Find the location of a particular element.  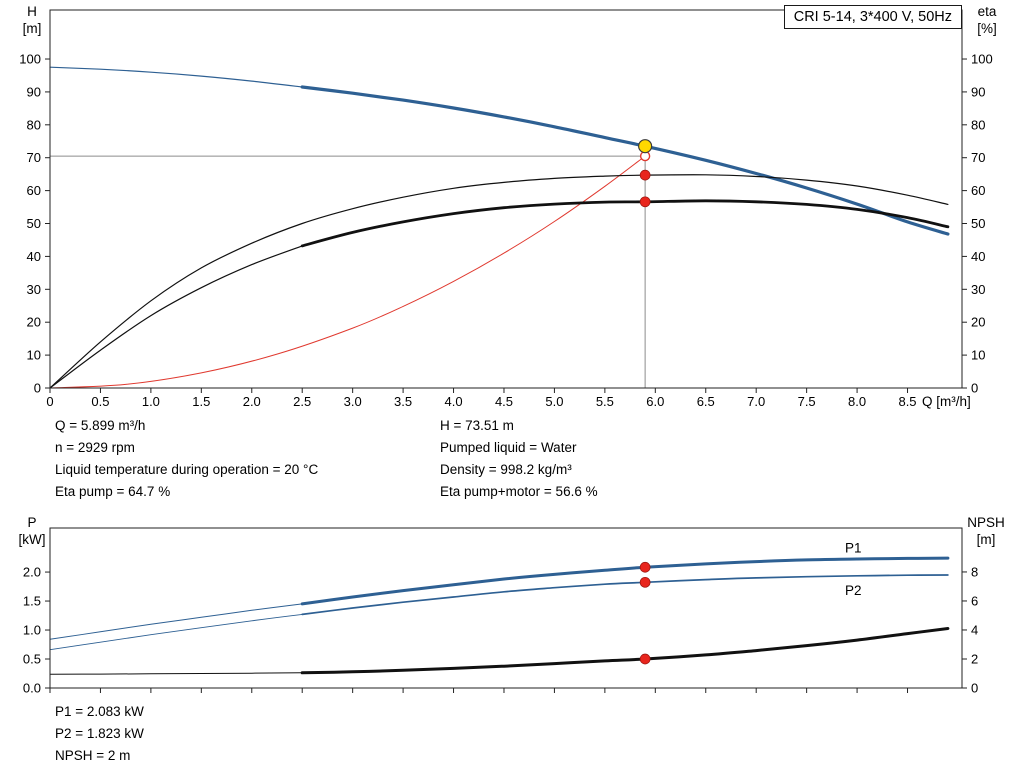

hq-curve-low-flow is located at coordinates (176, 77).